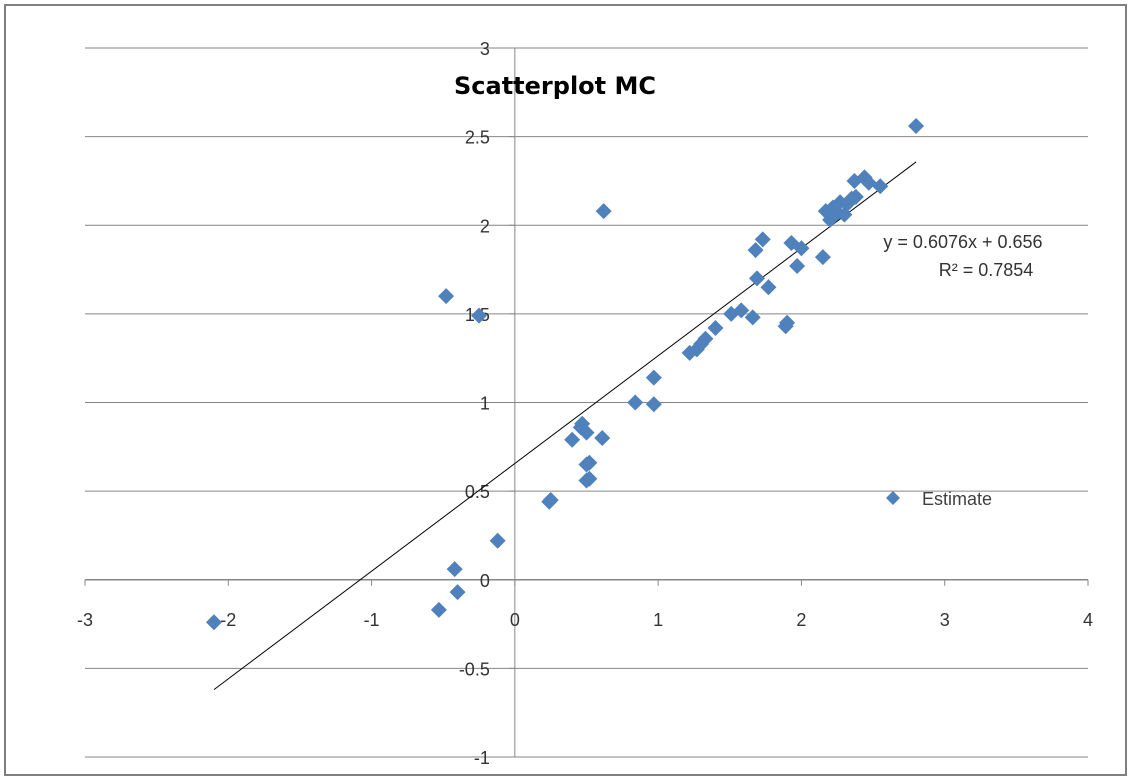  Describe the element at coordinates (801, 620) in the screenshot. I see `x-tick-label: 2` at that location.